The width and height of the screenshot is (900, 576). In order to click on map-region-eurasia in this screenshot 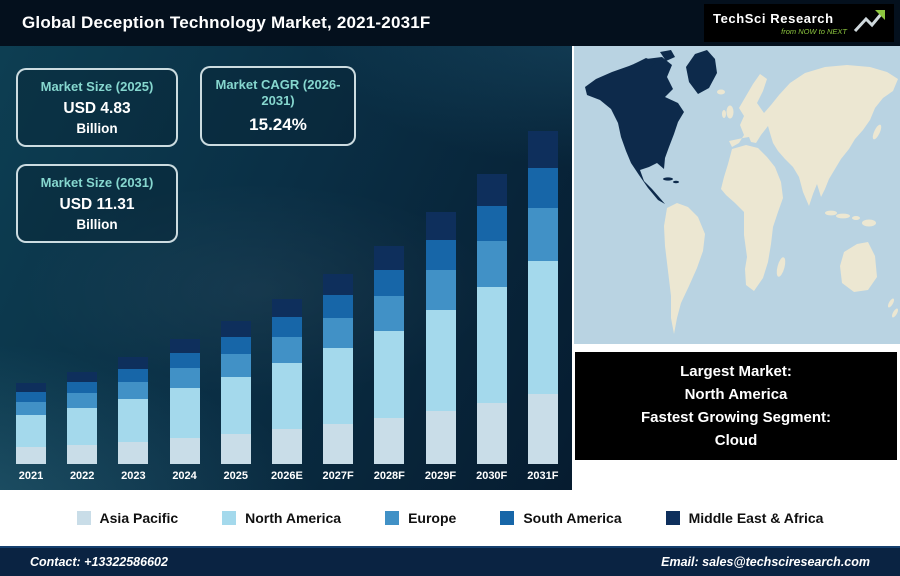, I will do `click(813, 135)`.